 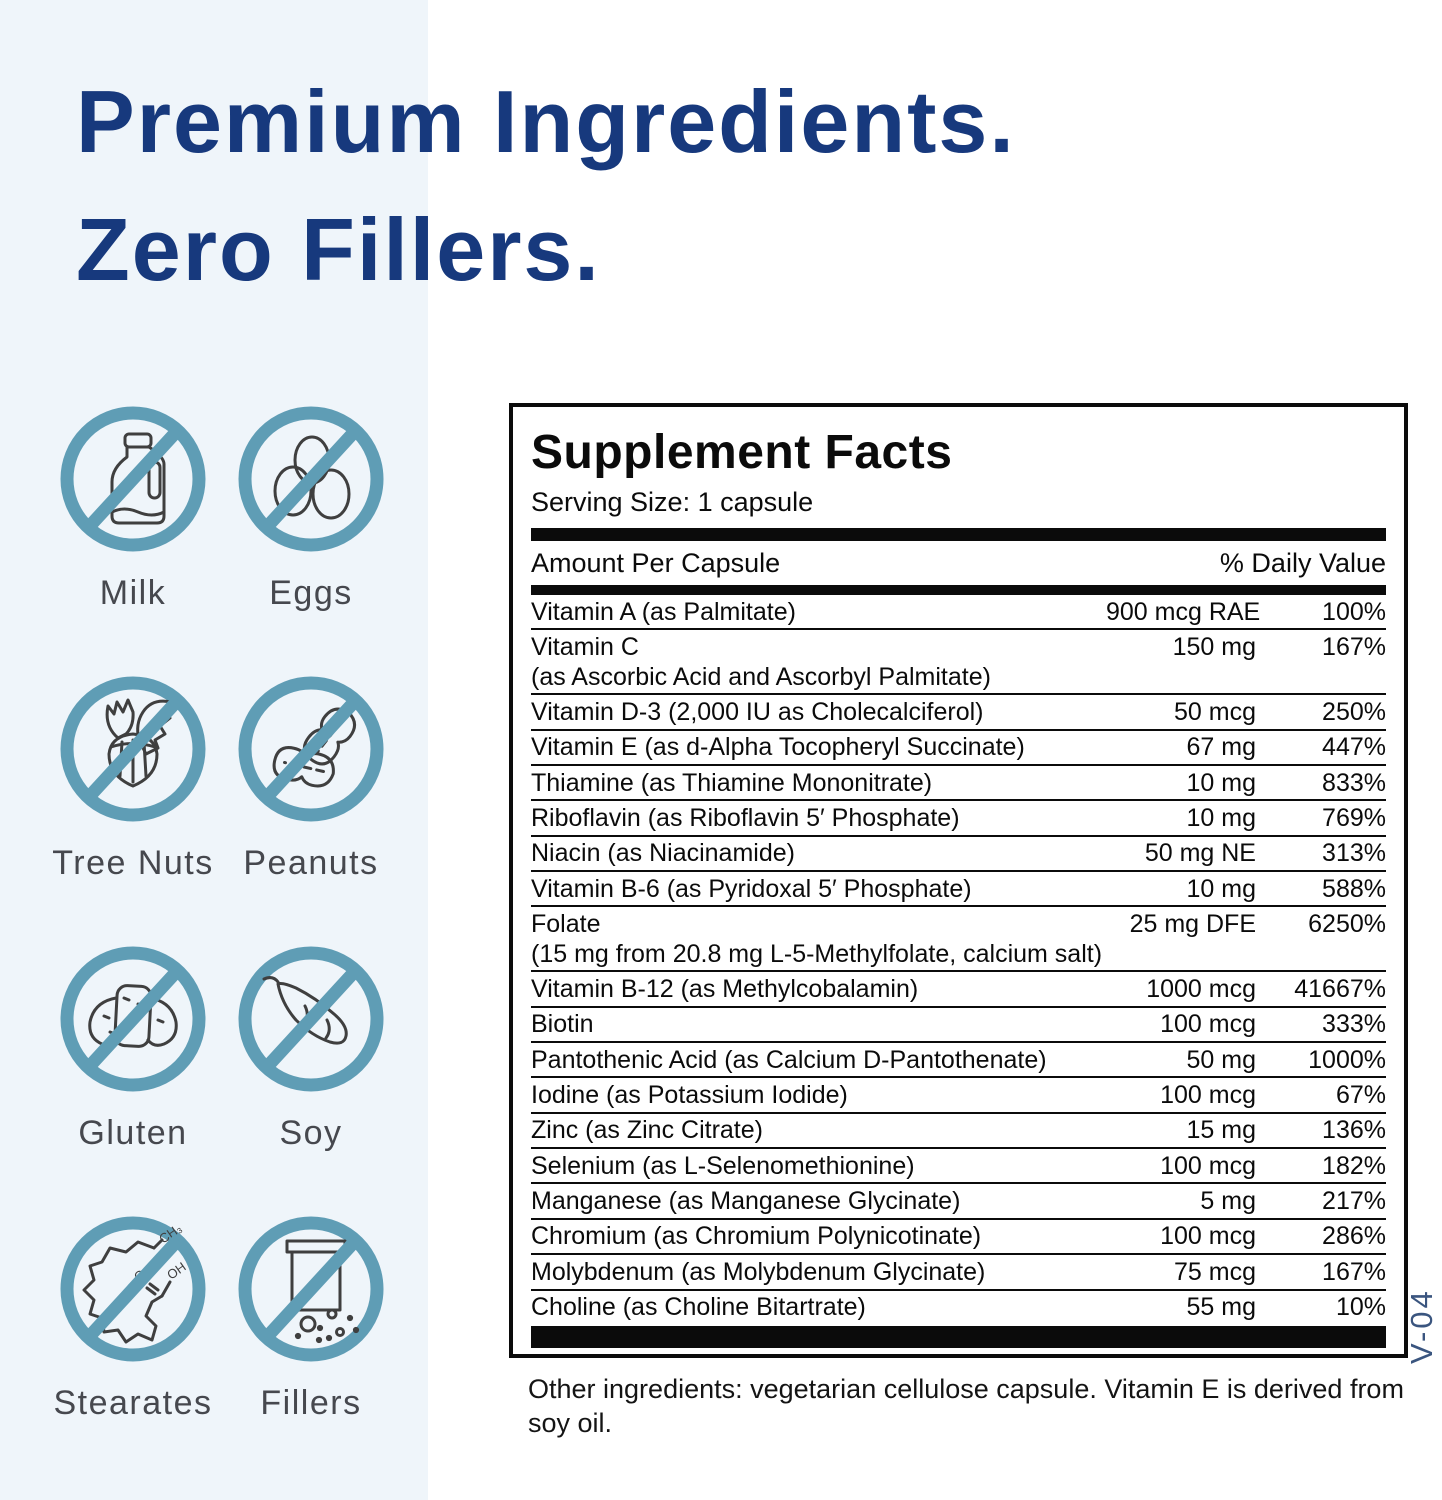 I want to click on fact-amount: 25 mg DFE, so click(x=1192, y=923).